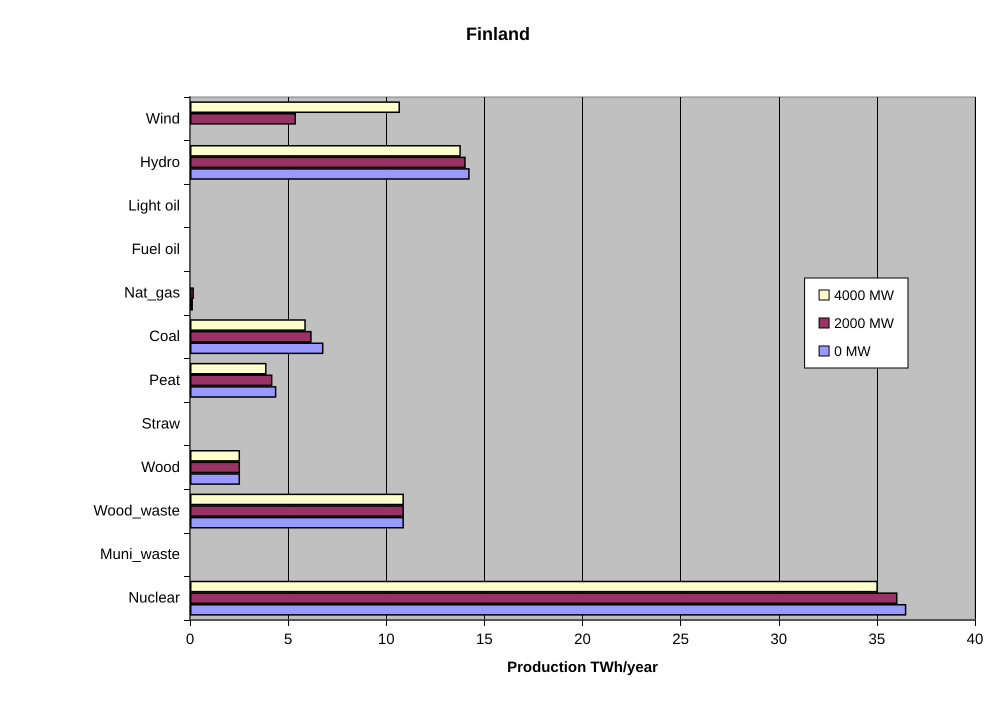 This screenshot has width=997, height=724. Describe the element at coordinates (779, 639) in the screenshot. I see `x-tick-label: 30` at that location.